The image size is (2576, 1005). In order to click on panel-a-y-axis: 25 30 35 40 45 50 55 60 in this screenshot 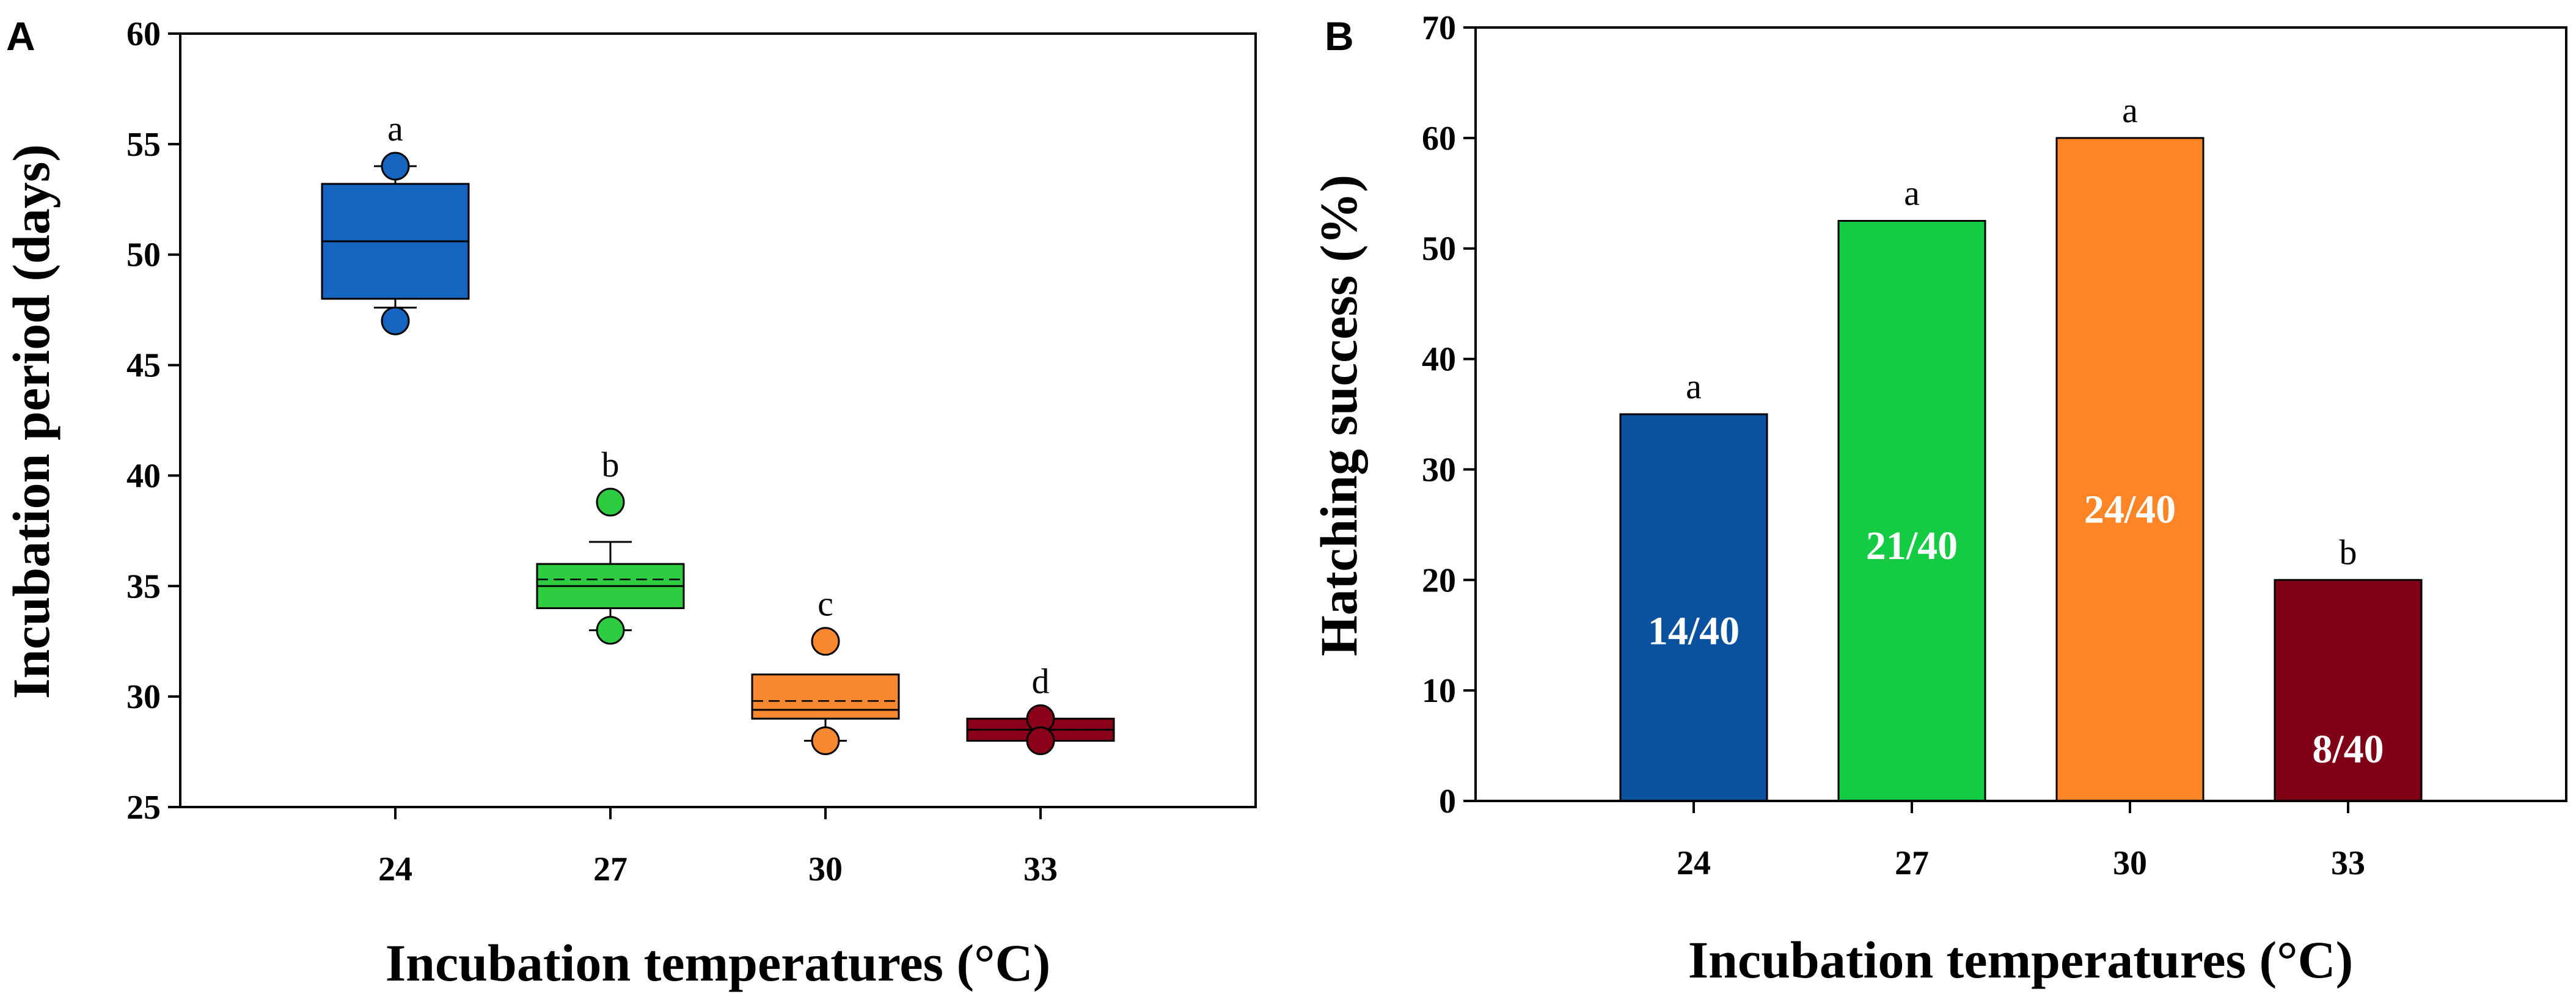, I will do `click(153, 421)`.